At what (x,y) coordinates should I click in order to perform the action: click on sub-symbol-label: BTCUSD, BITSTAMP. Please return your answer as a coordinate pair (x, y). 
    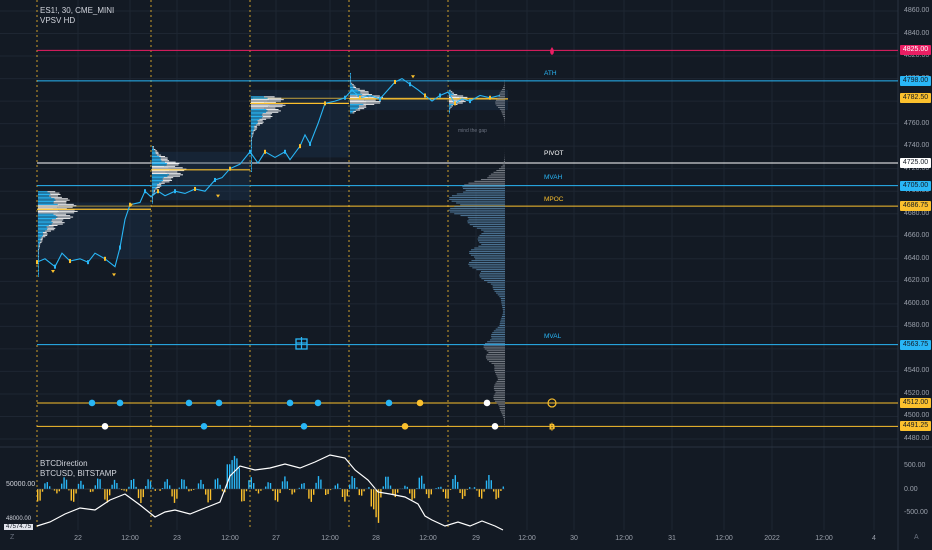
    Looking at the image, I should click on (78, 473).